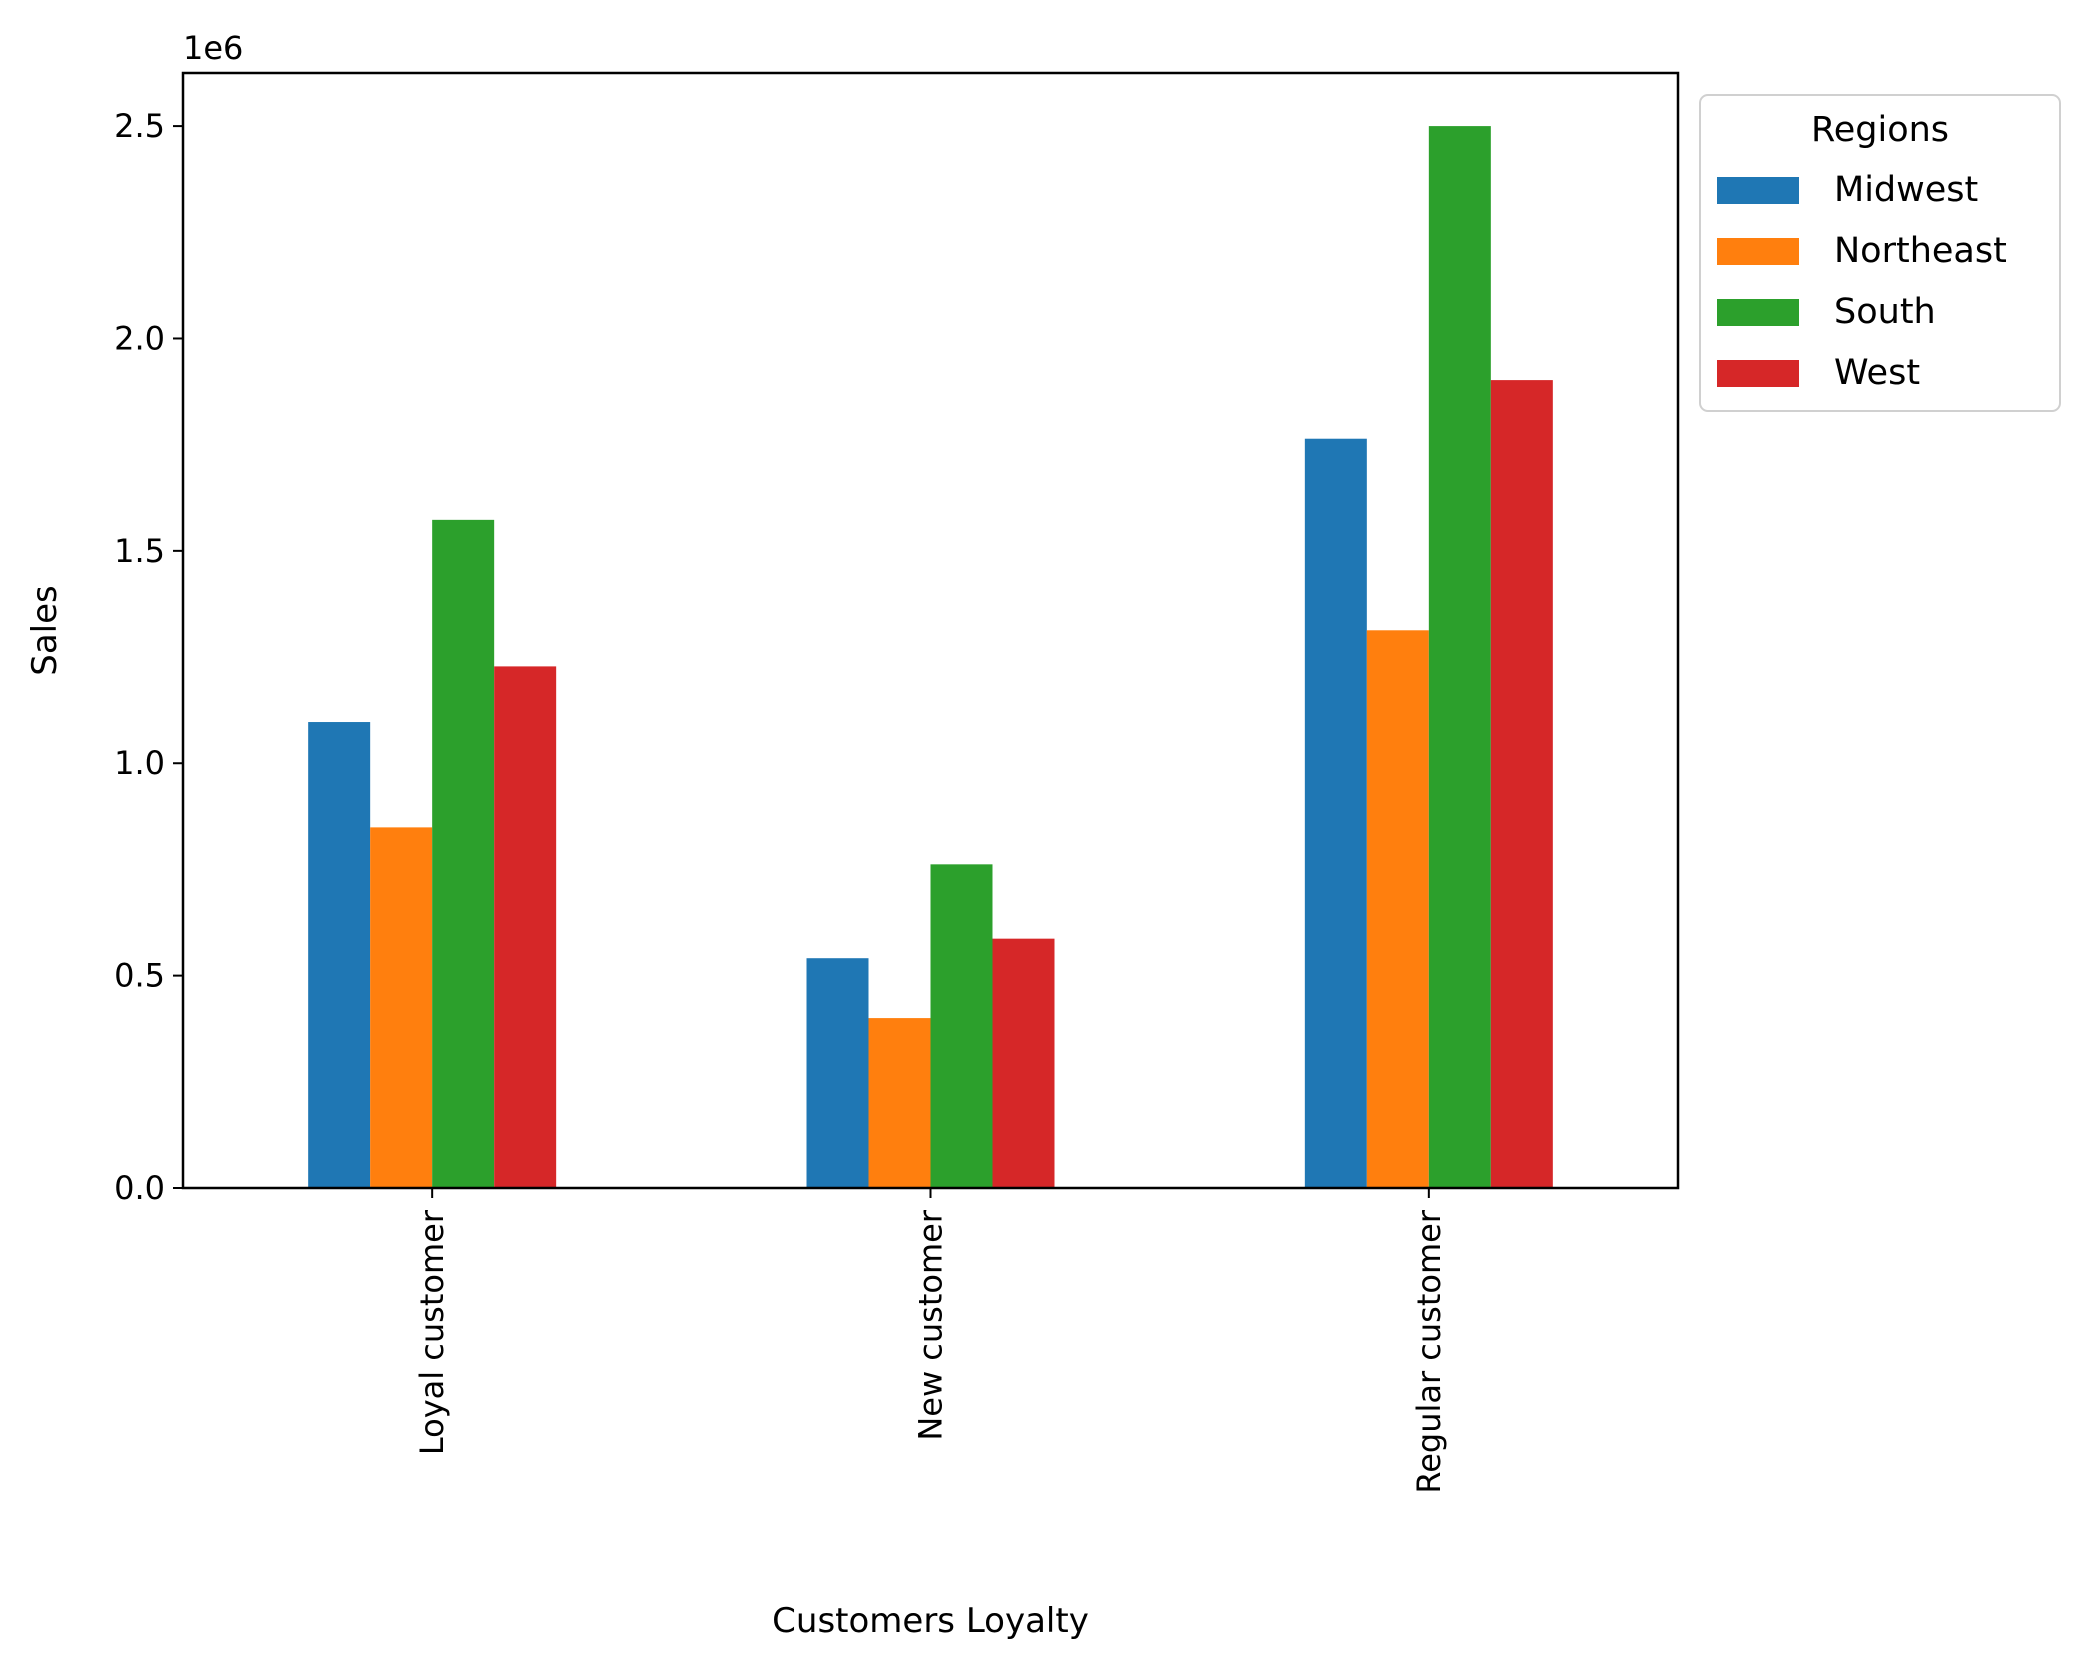 The height and width of the screenshot is (1667, 2076). I want to click on y-tick-label: 0.5, so click(139, 976).